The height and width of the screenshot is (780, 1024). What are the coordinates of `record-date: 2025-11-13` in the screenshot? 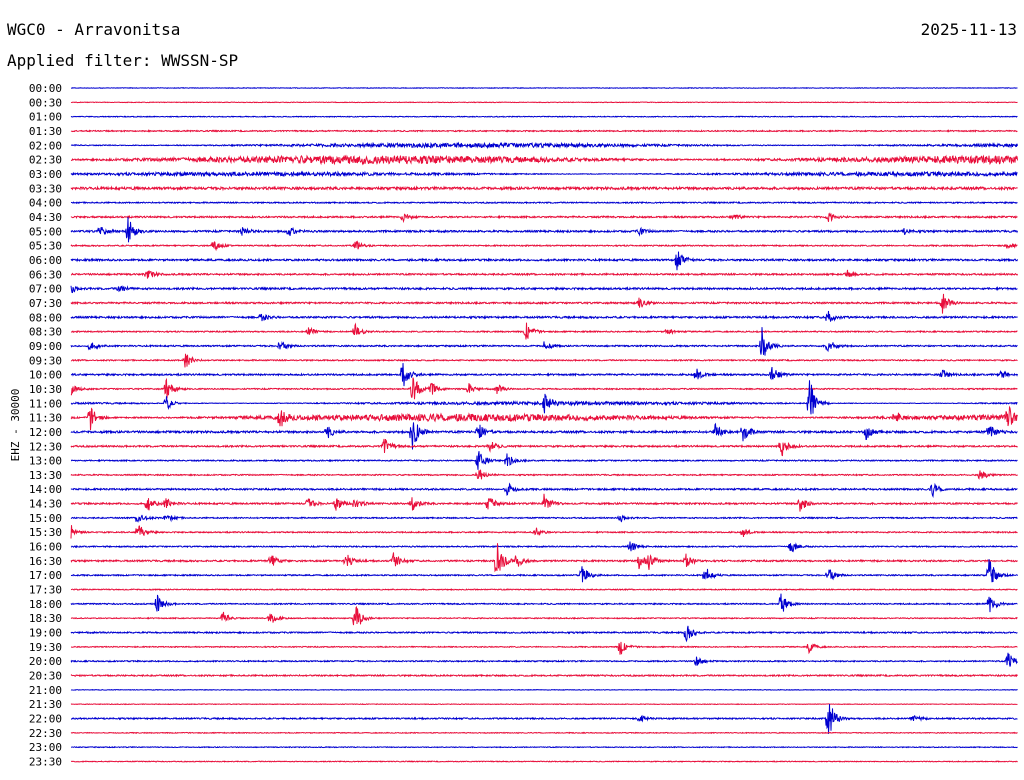 It's located at (968, 29).